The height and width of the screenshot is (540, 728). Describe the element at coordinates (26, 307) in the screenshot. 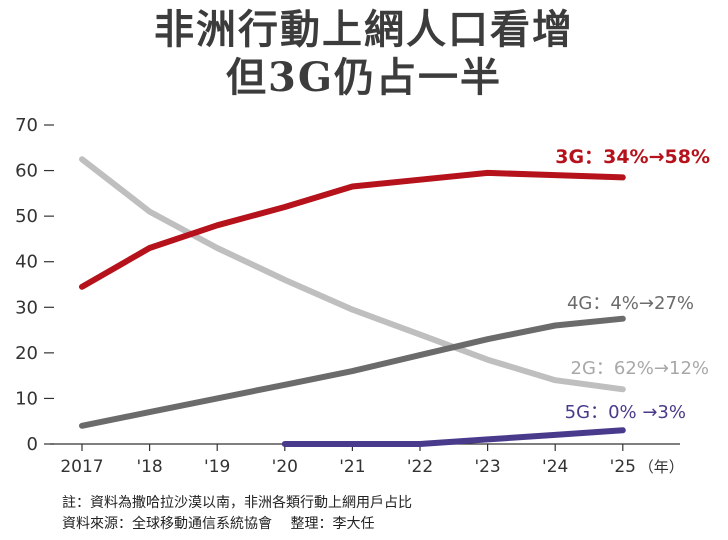

I see `y-tick-label: 30` at that location.